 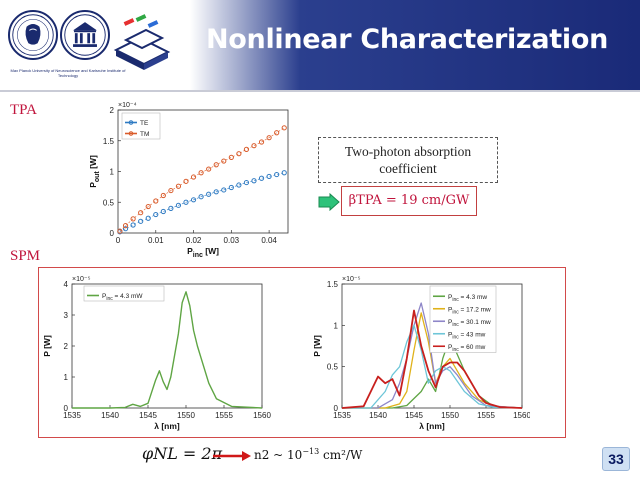 I want to click on spm-section-label: SPM, so click(x=25, y=256).